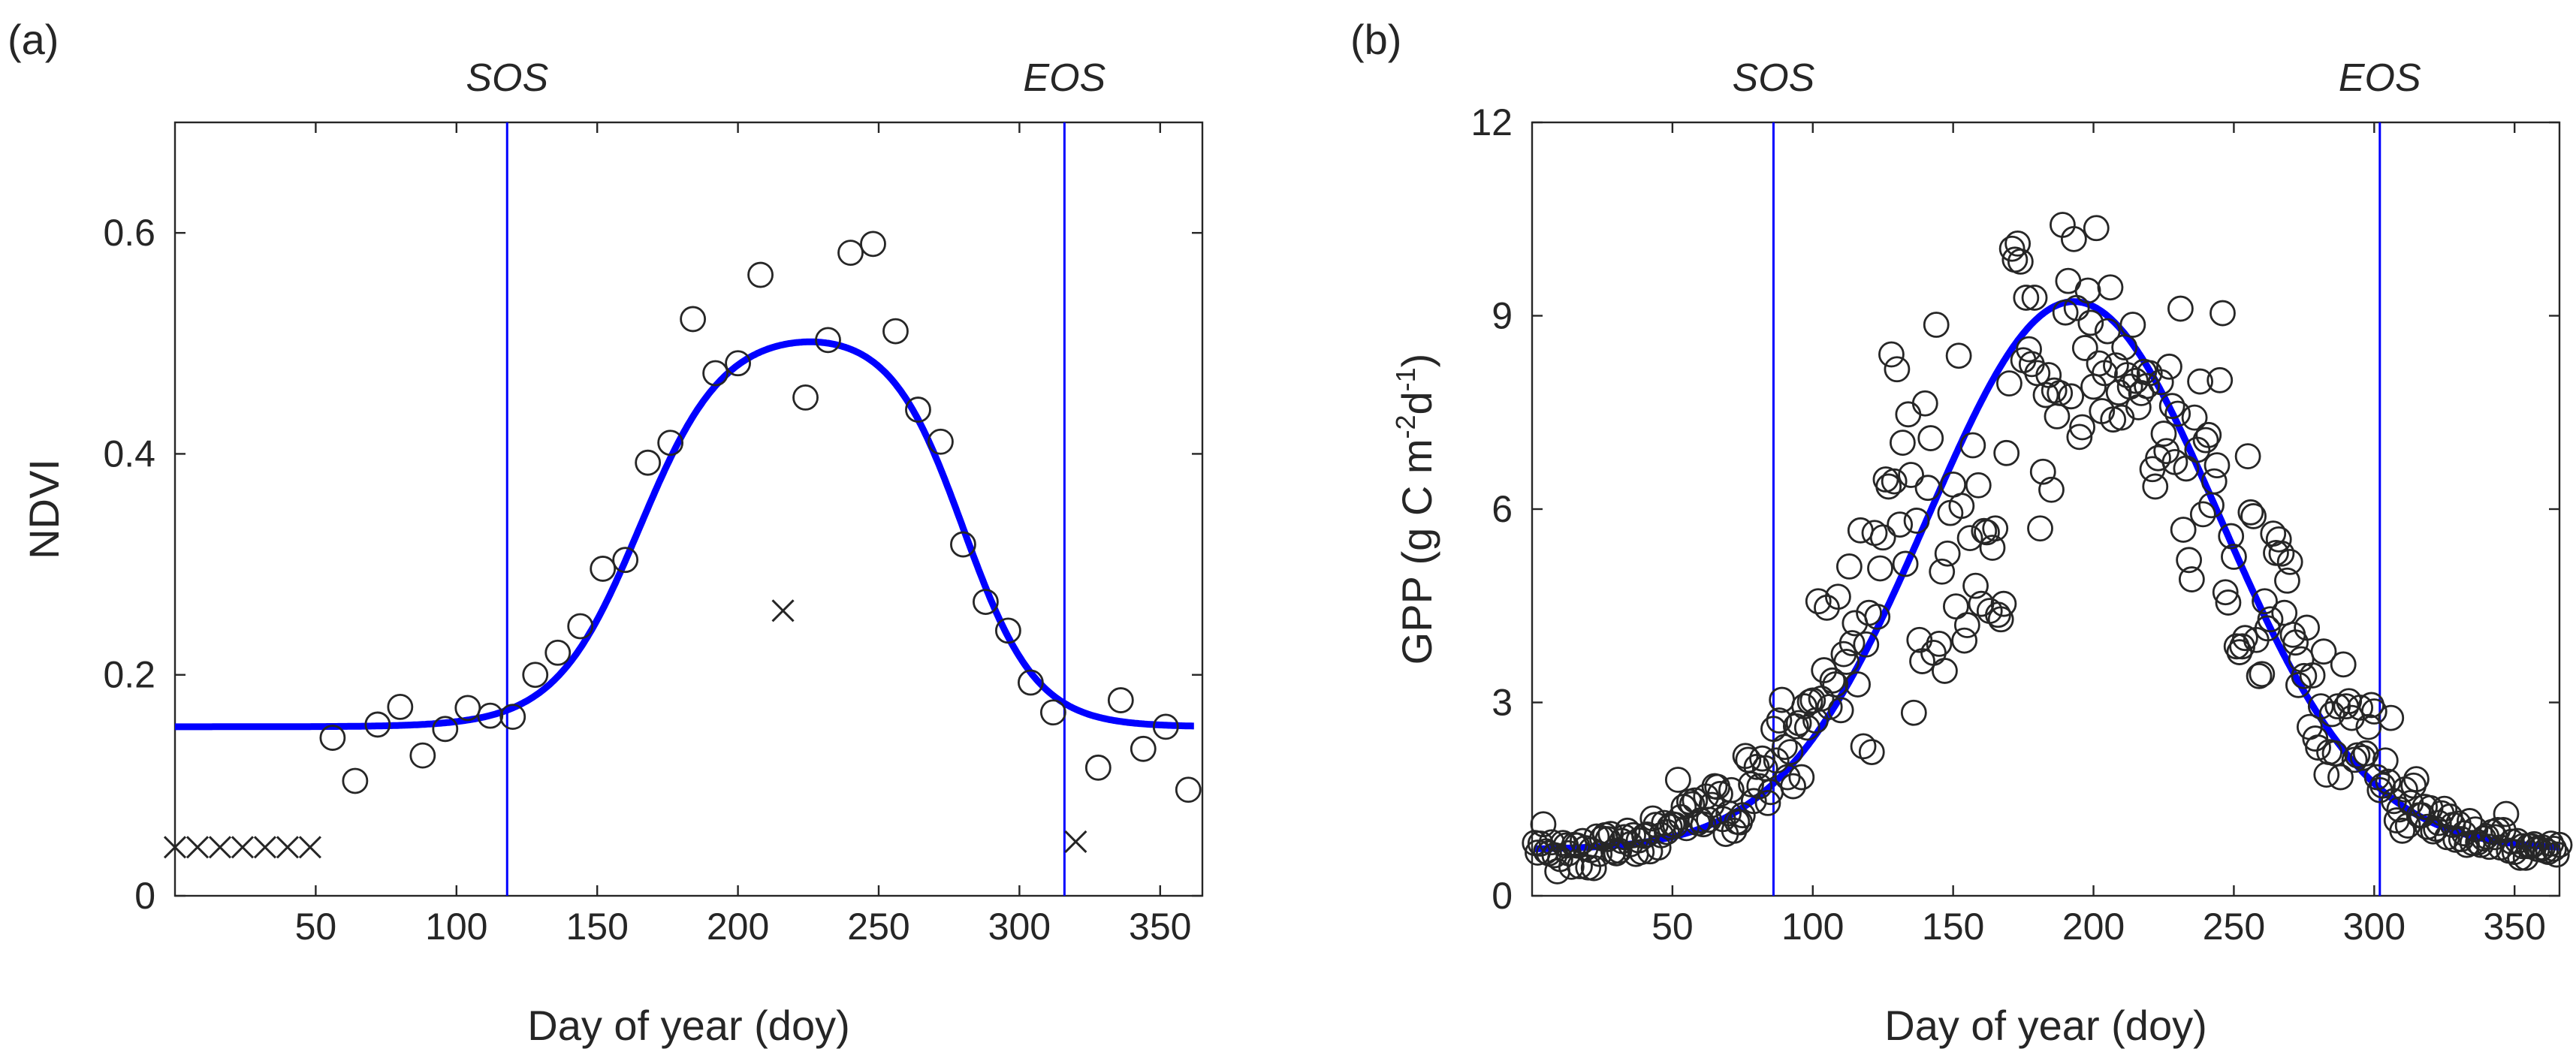 Image resolution: width=2576 pixels, height=1061 pixels. I want to click on panel-b-y-title-end: ), so click(1416, 361).